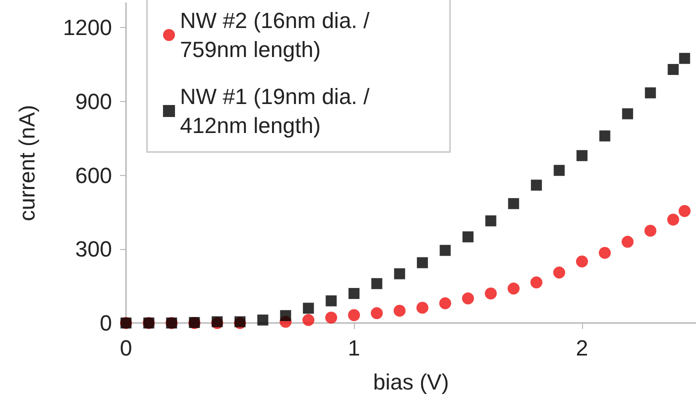 This screenshot has width=696, height=419. Describe the element at coordinates (354, 348) in the screenshot. I see `x-tick-label: 1` at that location.